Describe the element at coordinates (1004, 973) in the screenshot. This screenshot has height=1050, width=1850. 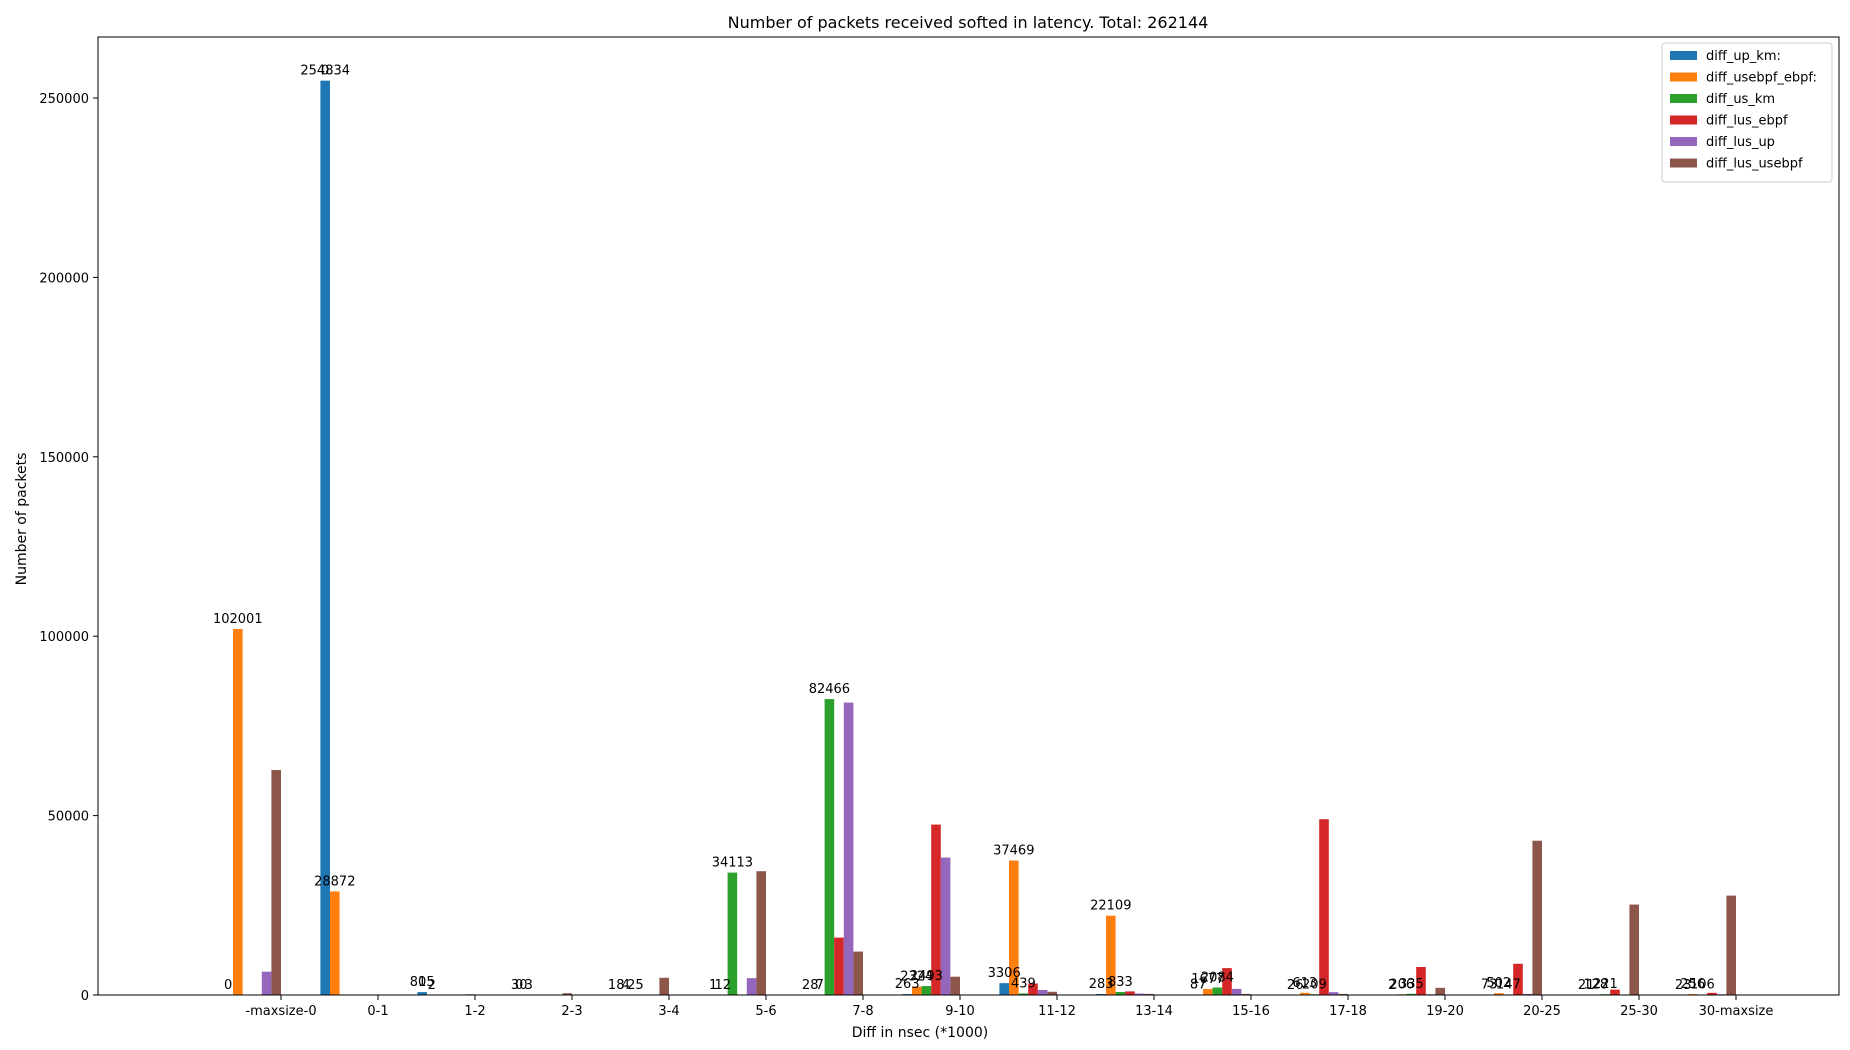
I see `bar-value-label: 3306` at that location.